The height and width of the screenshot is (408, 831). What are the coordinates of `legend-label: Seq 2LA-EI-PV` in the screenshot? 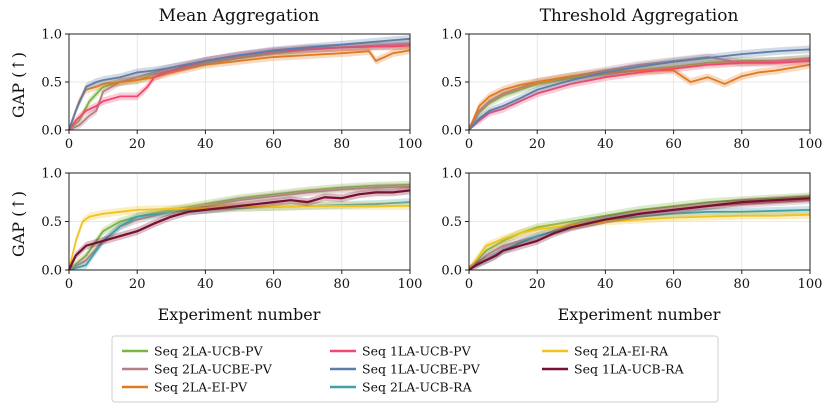 It's located at (201, 387).